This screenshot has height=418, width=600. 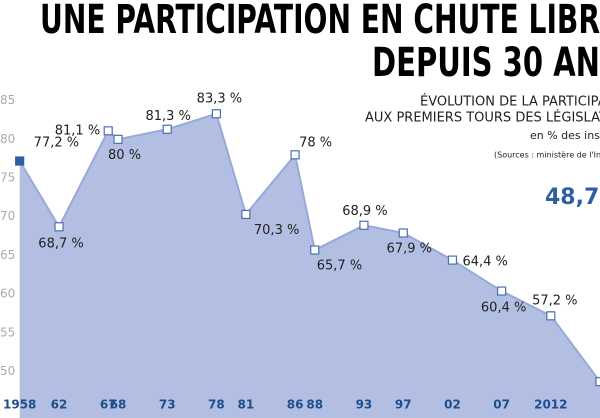 I want to click on subtitle: ÉVOLUTION DE LA PARTICIPATI, so click(x=510, y=102).